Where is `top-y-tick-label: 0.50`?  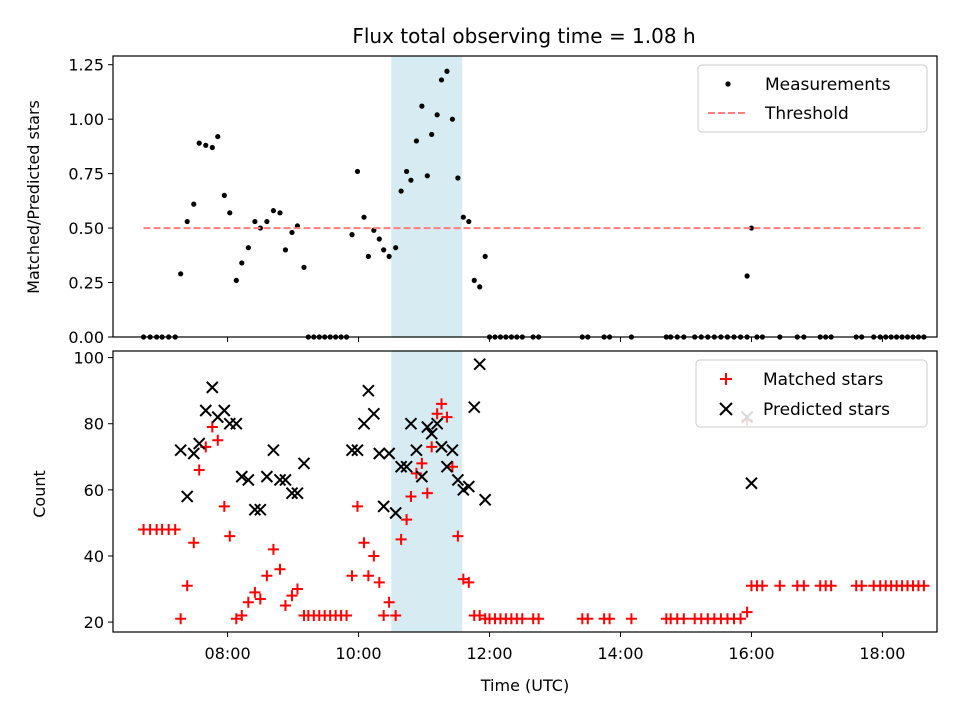
top-y-tick-label: 0.50 is located at coordinates (86, 228).